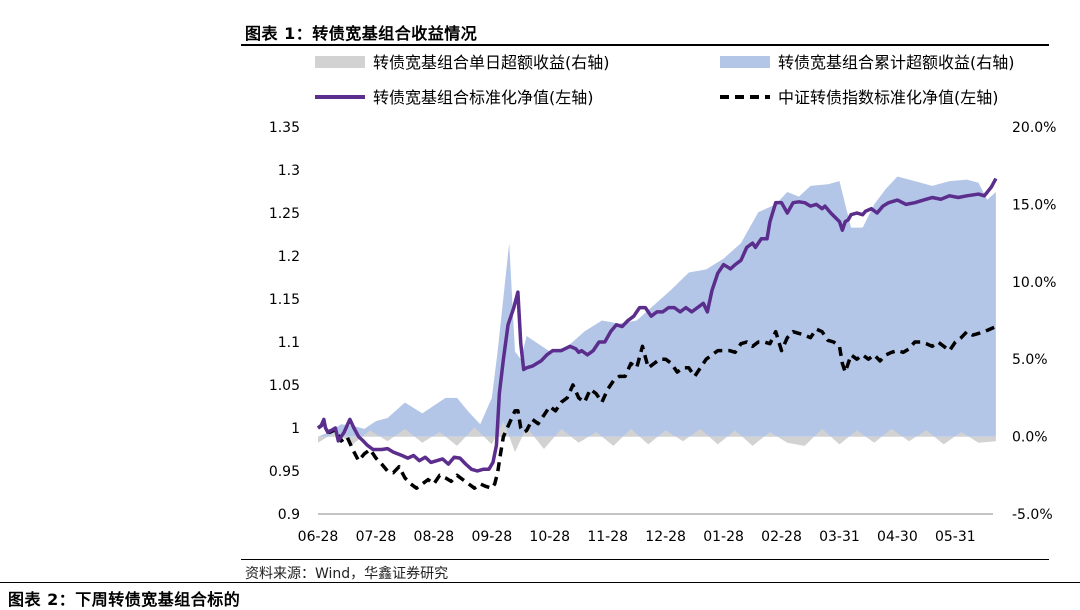  What do you see at coordinates (1030, 360) in the screenshot?
I see `right-axis-tick-label: 5.0%` at bounding box center [1030, 360].